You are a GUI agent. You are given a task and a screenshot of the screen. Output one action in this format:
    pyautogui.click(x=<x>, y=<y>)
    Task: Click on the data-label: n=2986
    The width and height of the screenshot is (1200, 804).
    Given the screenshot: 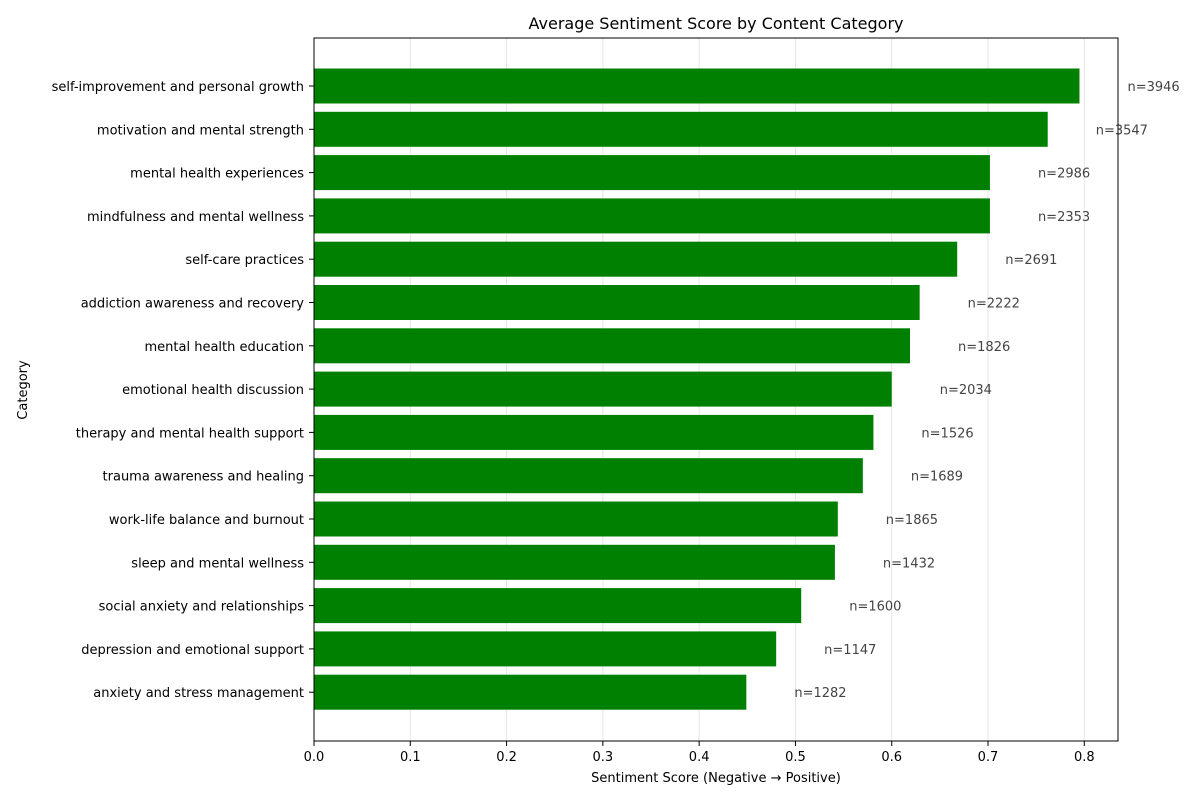 What is the action you would take?
    pyautogui.click(x=1064, y=174)
    